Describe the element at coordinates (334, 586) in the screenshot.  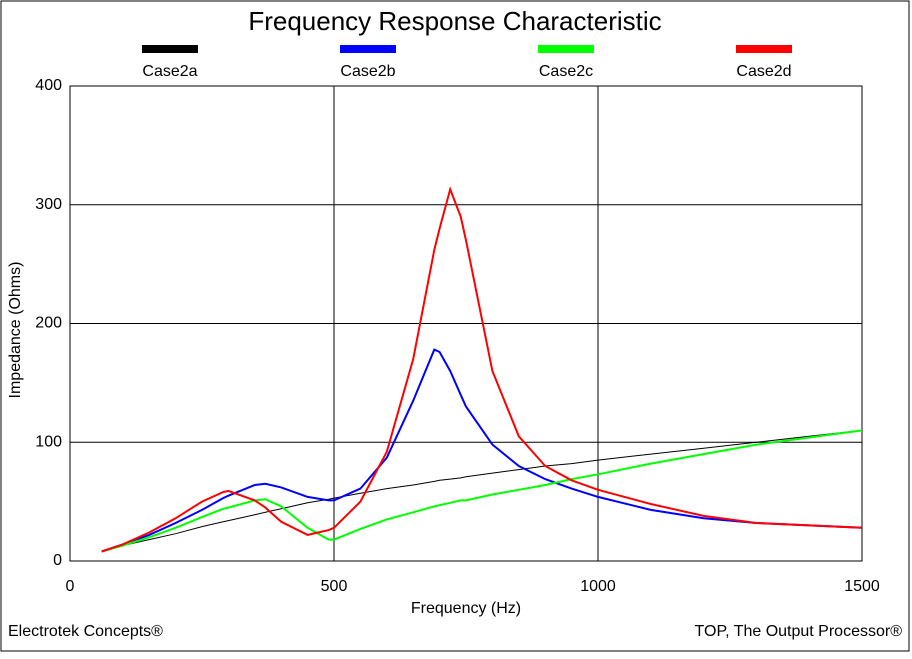
I see `x-tick-label: 500` at that location.